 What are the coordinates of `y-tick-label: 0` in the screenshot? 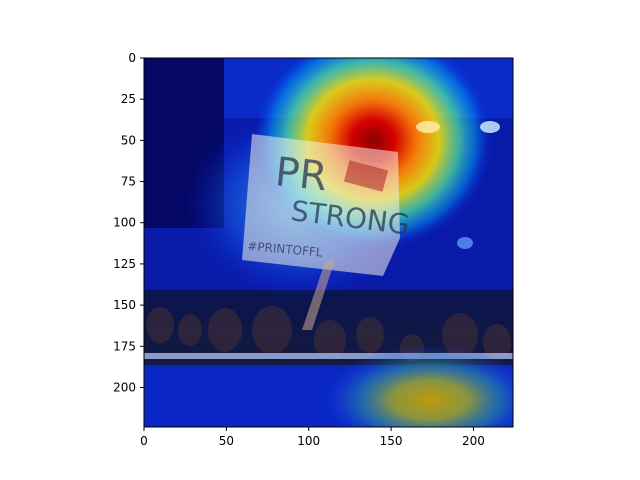 It's located at (132, 58).